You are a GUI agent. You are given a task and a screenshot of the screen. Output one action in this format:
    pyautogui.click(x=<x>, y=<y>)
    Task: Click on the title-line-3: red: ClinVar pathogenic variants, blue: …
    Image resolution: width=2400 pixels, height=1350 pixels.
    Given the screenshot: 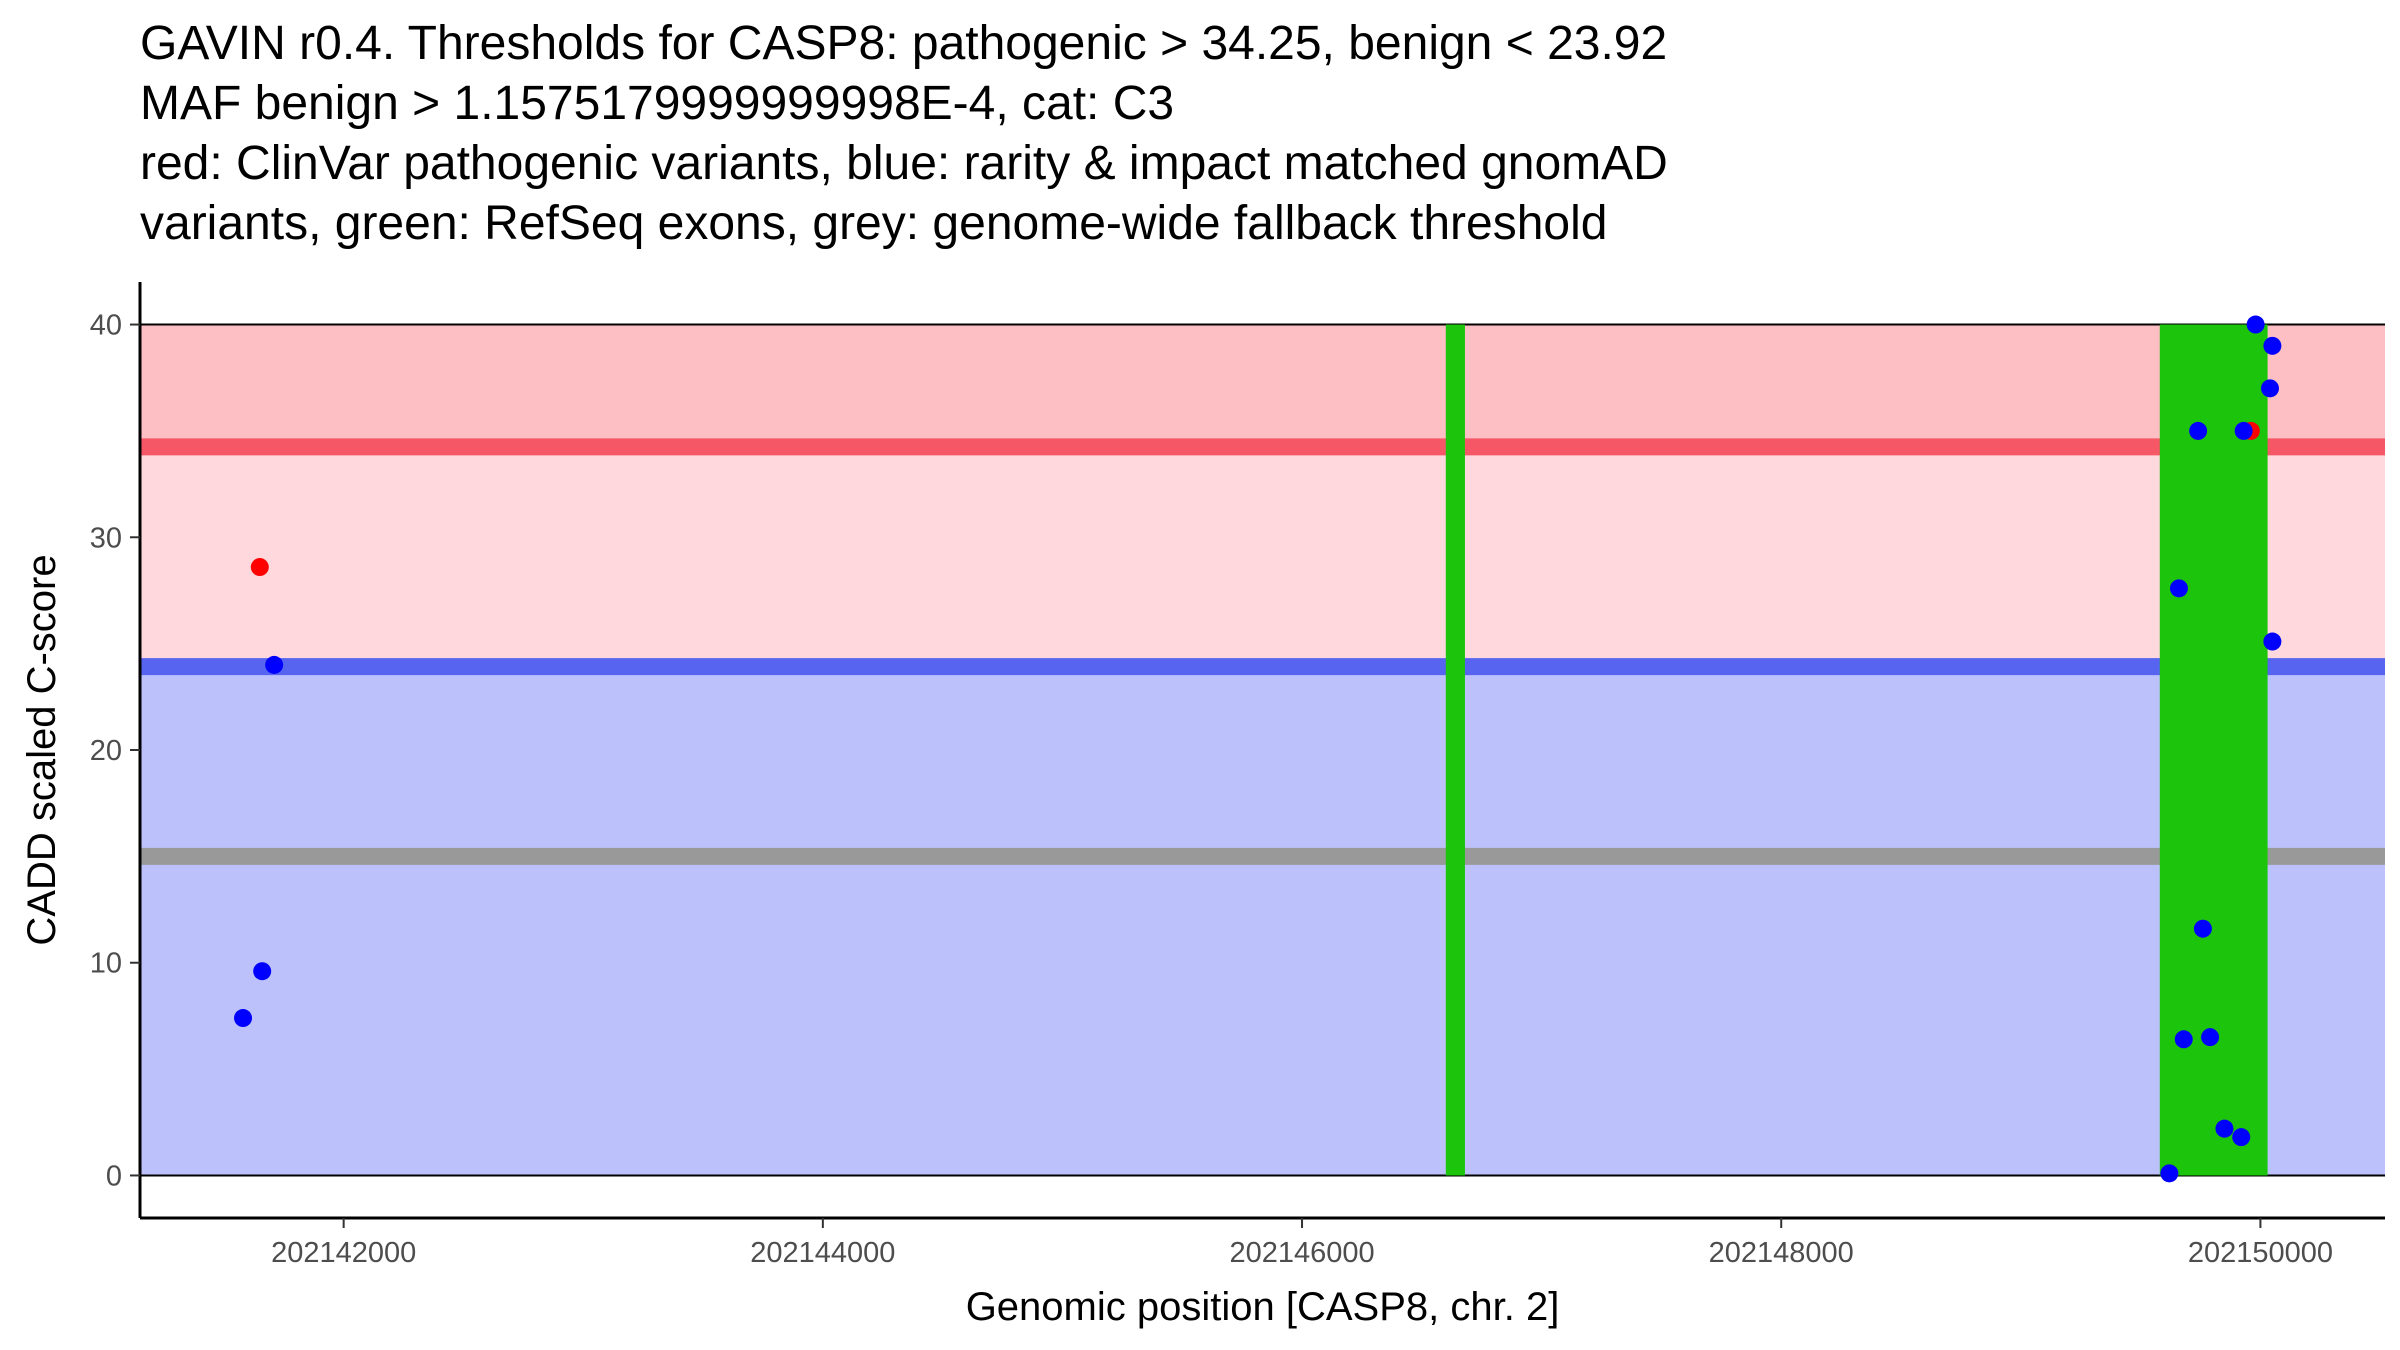 What is the action you would take?
    pyautogui.click(x=904, y=163)
    